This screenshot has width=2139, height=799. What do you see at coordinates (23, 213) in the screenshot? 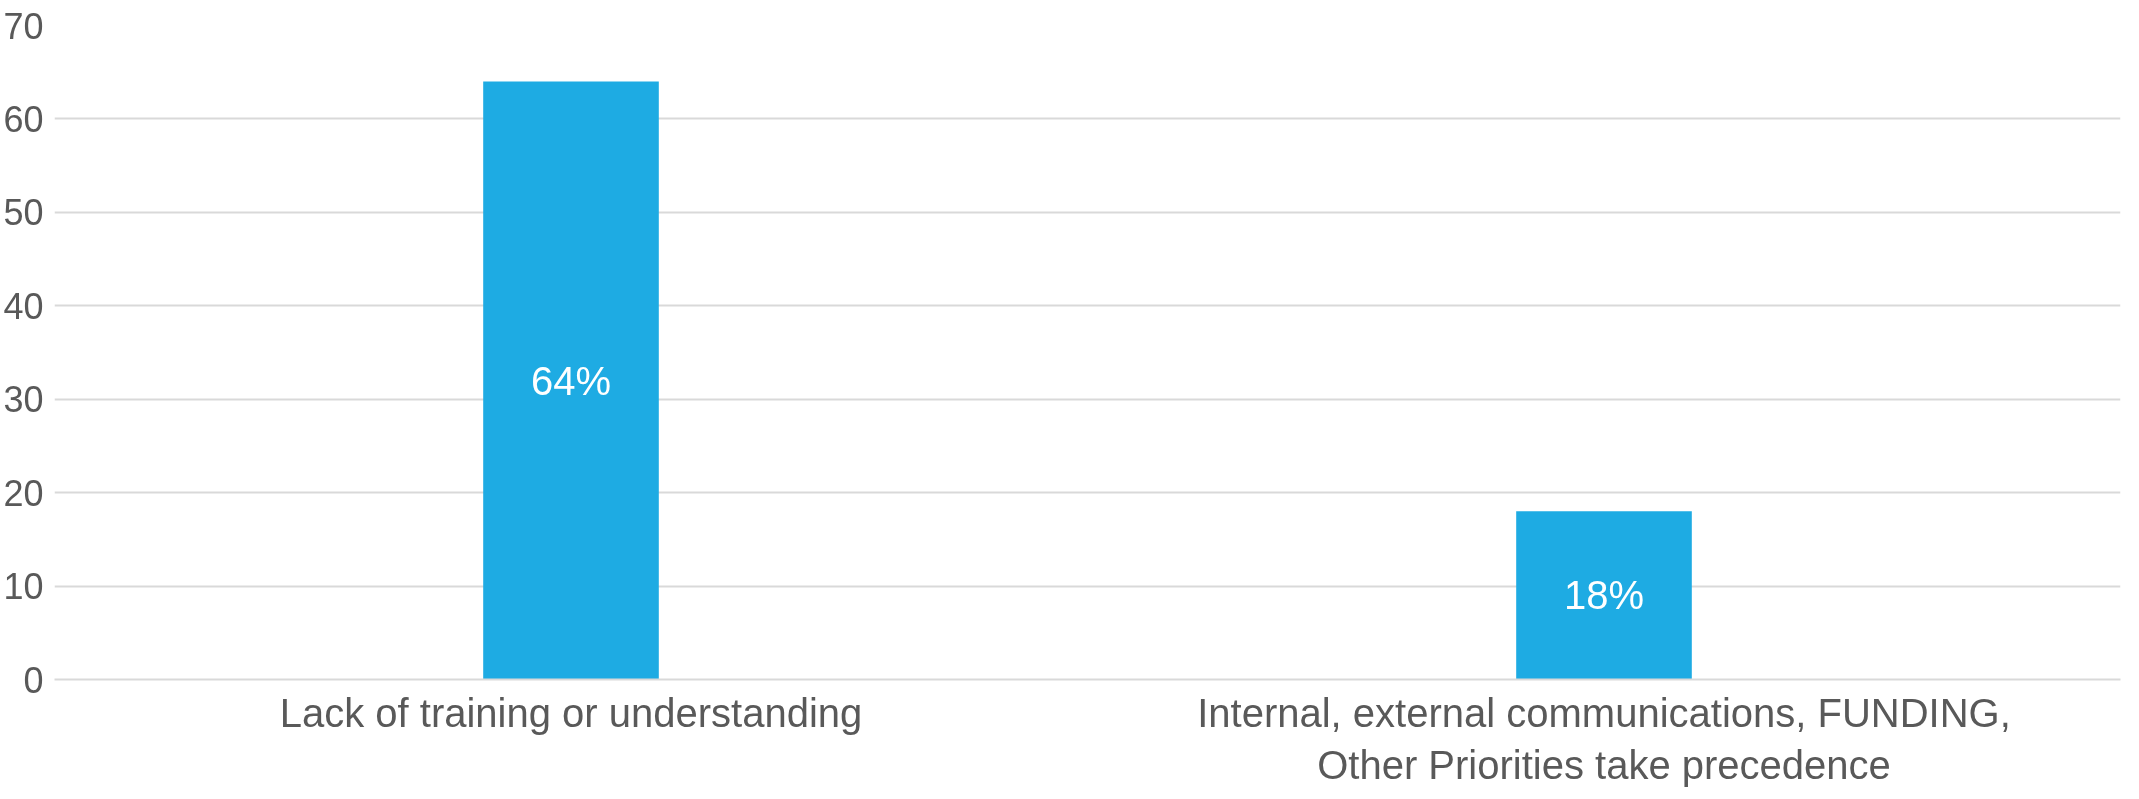
I see `y-tick-label: 50` at bounding box center [23, 213].